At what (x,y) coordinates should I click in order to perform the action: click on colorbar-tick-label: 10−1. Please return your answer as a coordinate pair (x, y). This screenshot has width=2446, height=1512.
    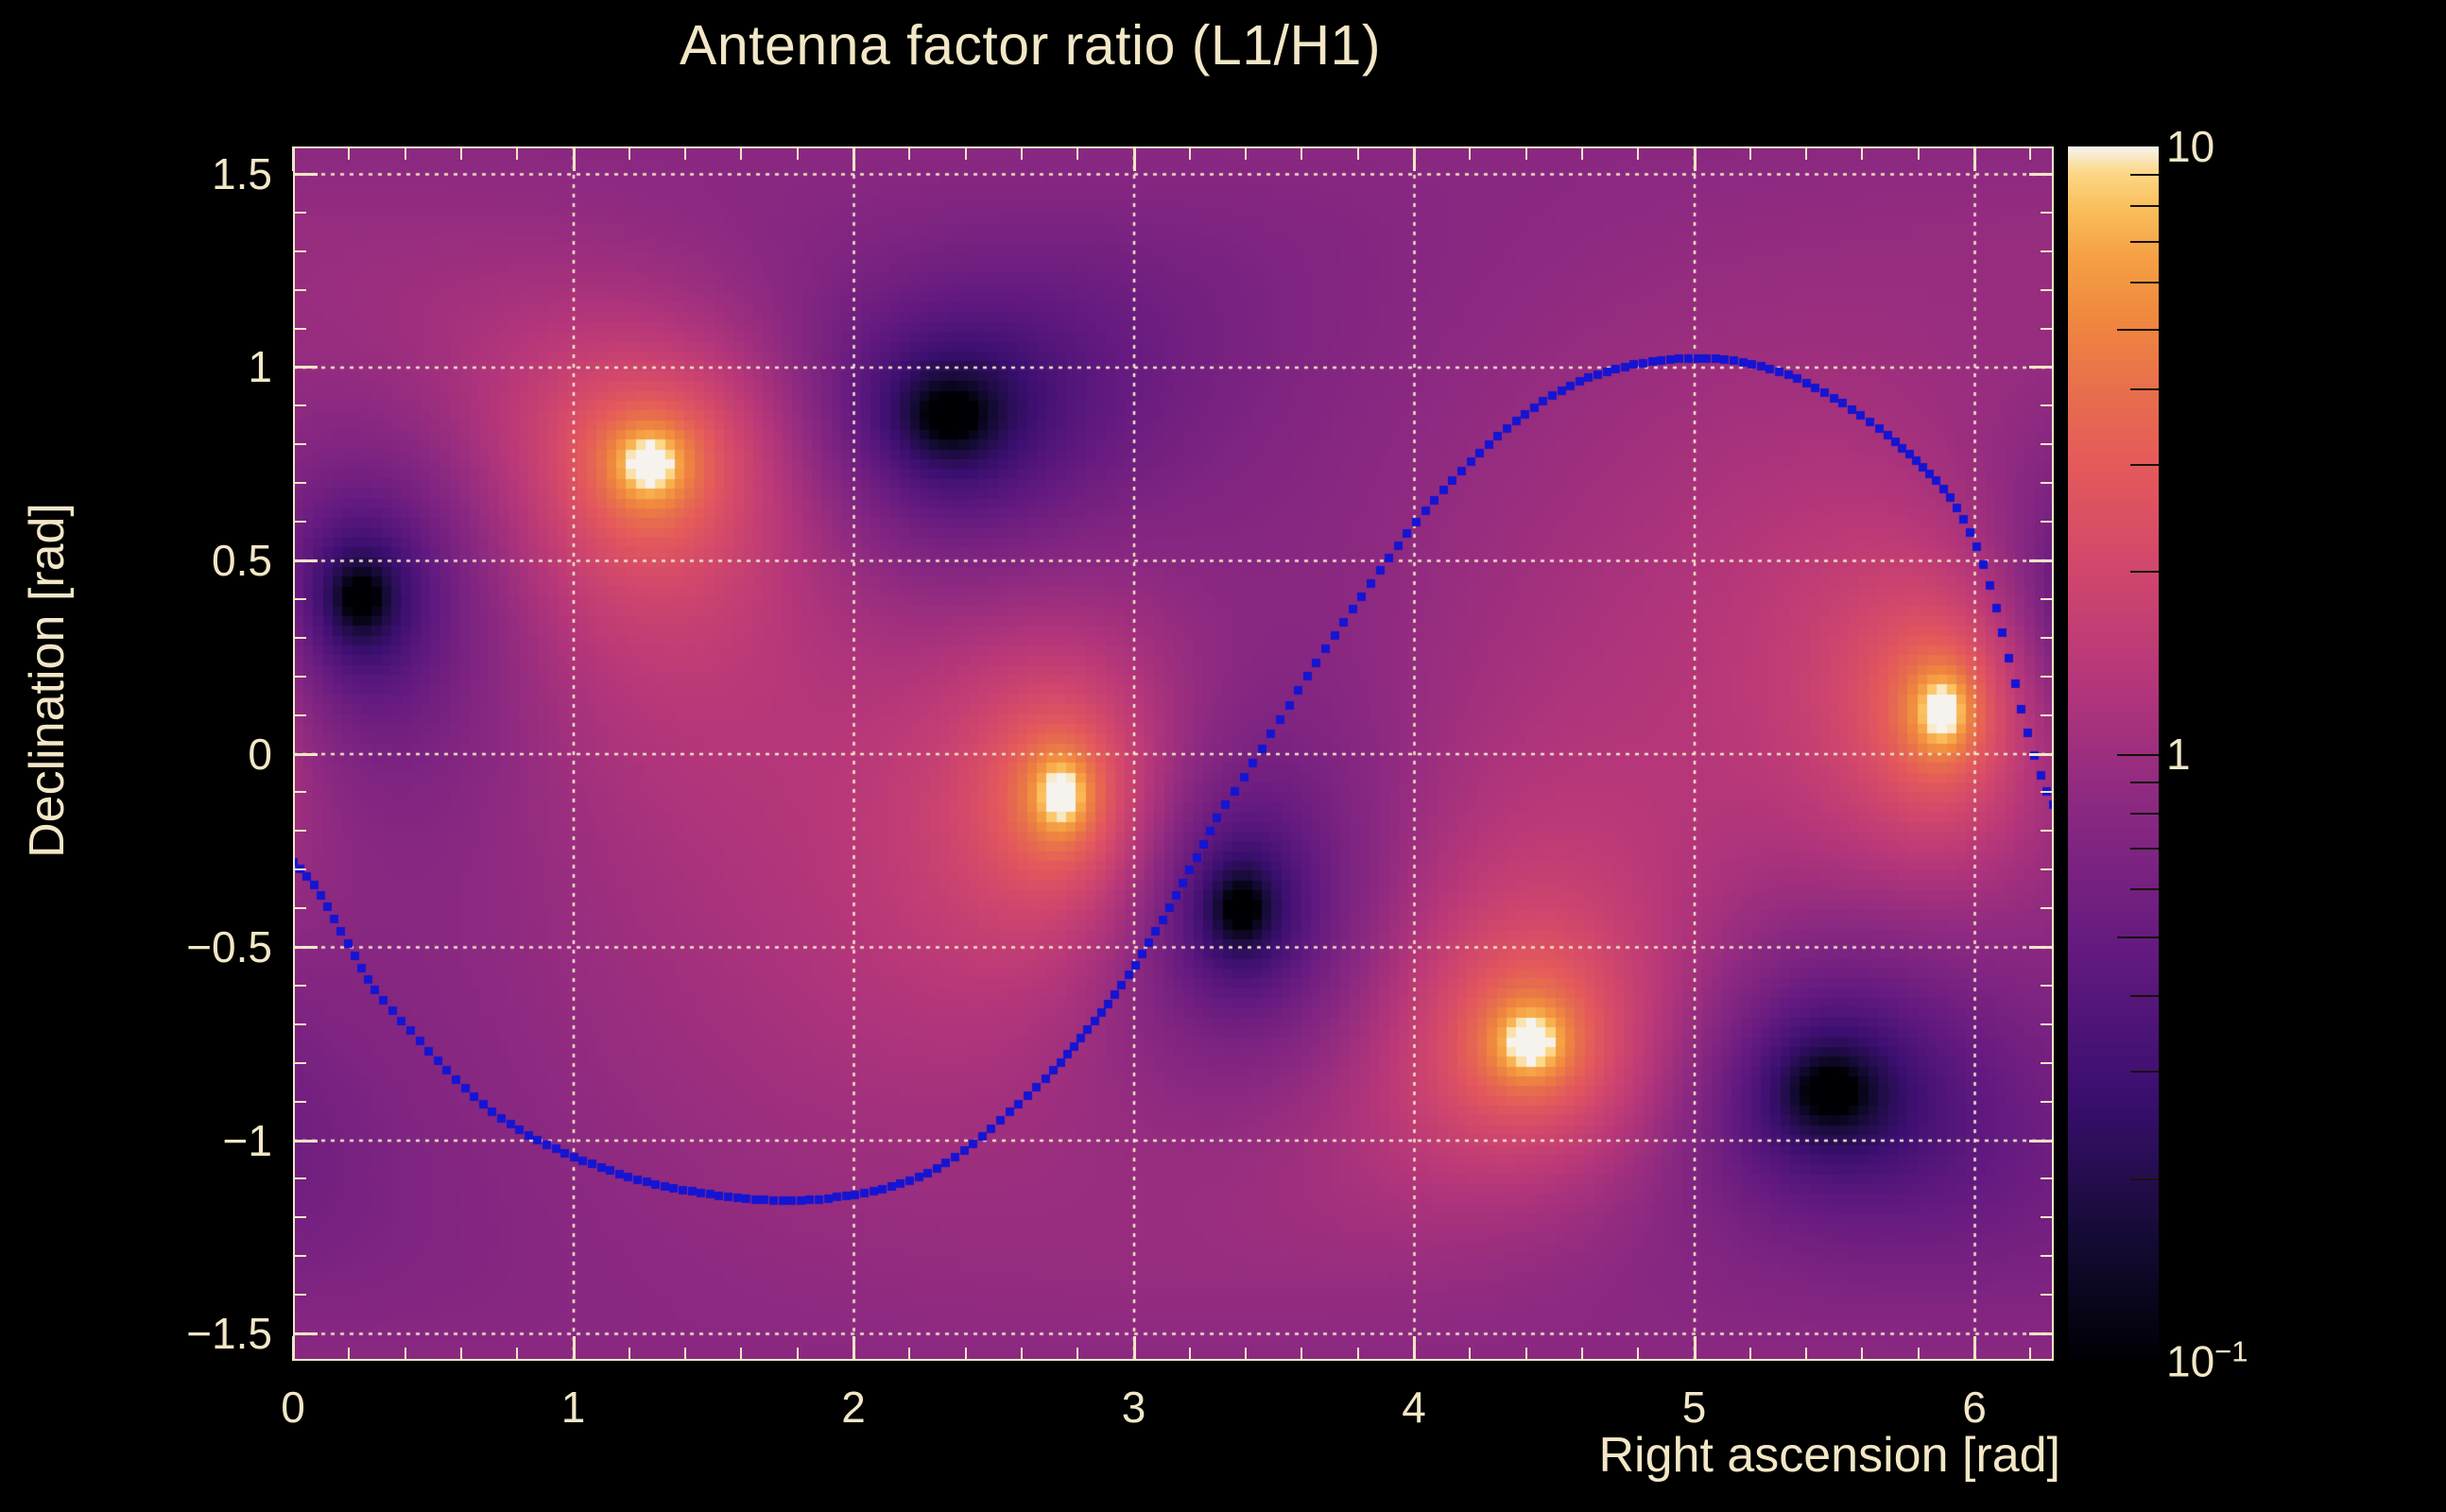
    Looking at the image, I should click on (2207, 1360).